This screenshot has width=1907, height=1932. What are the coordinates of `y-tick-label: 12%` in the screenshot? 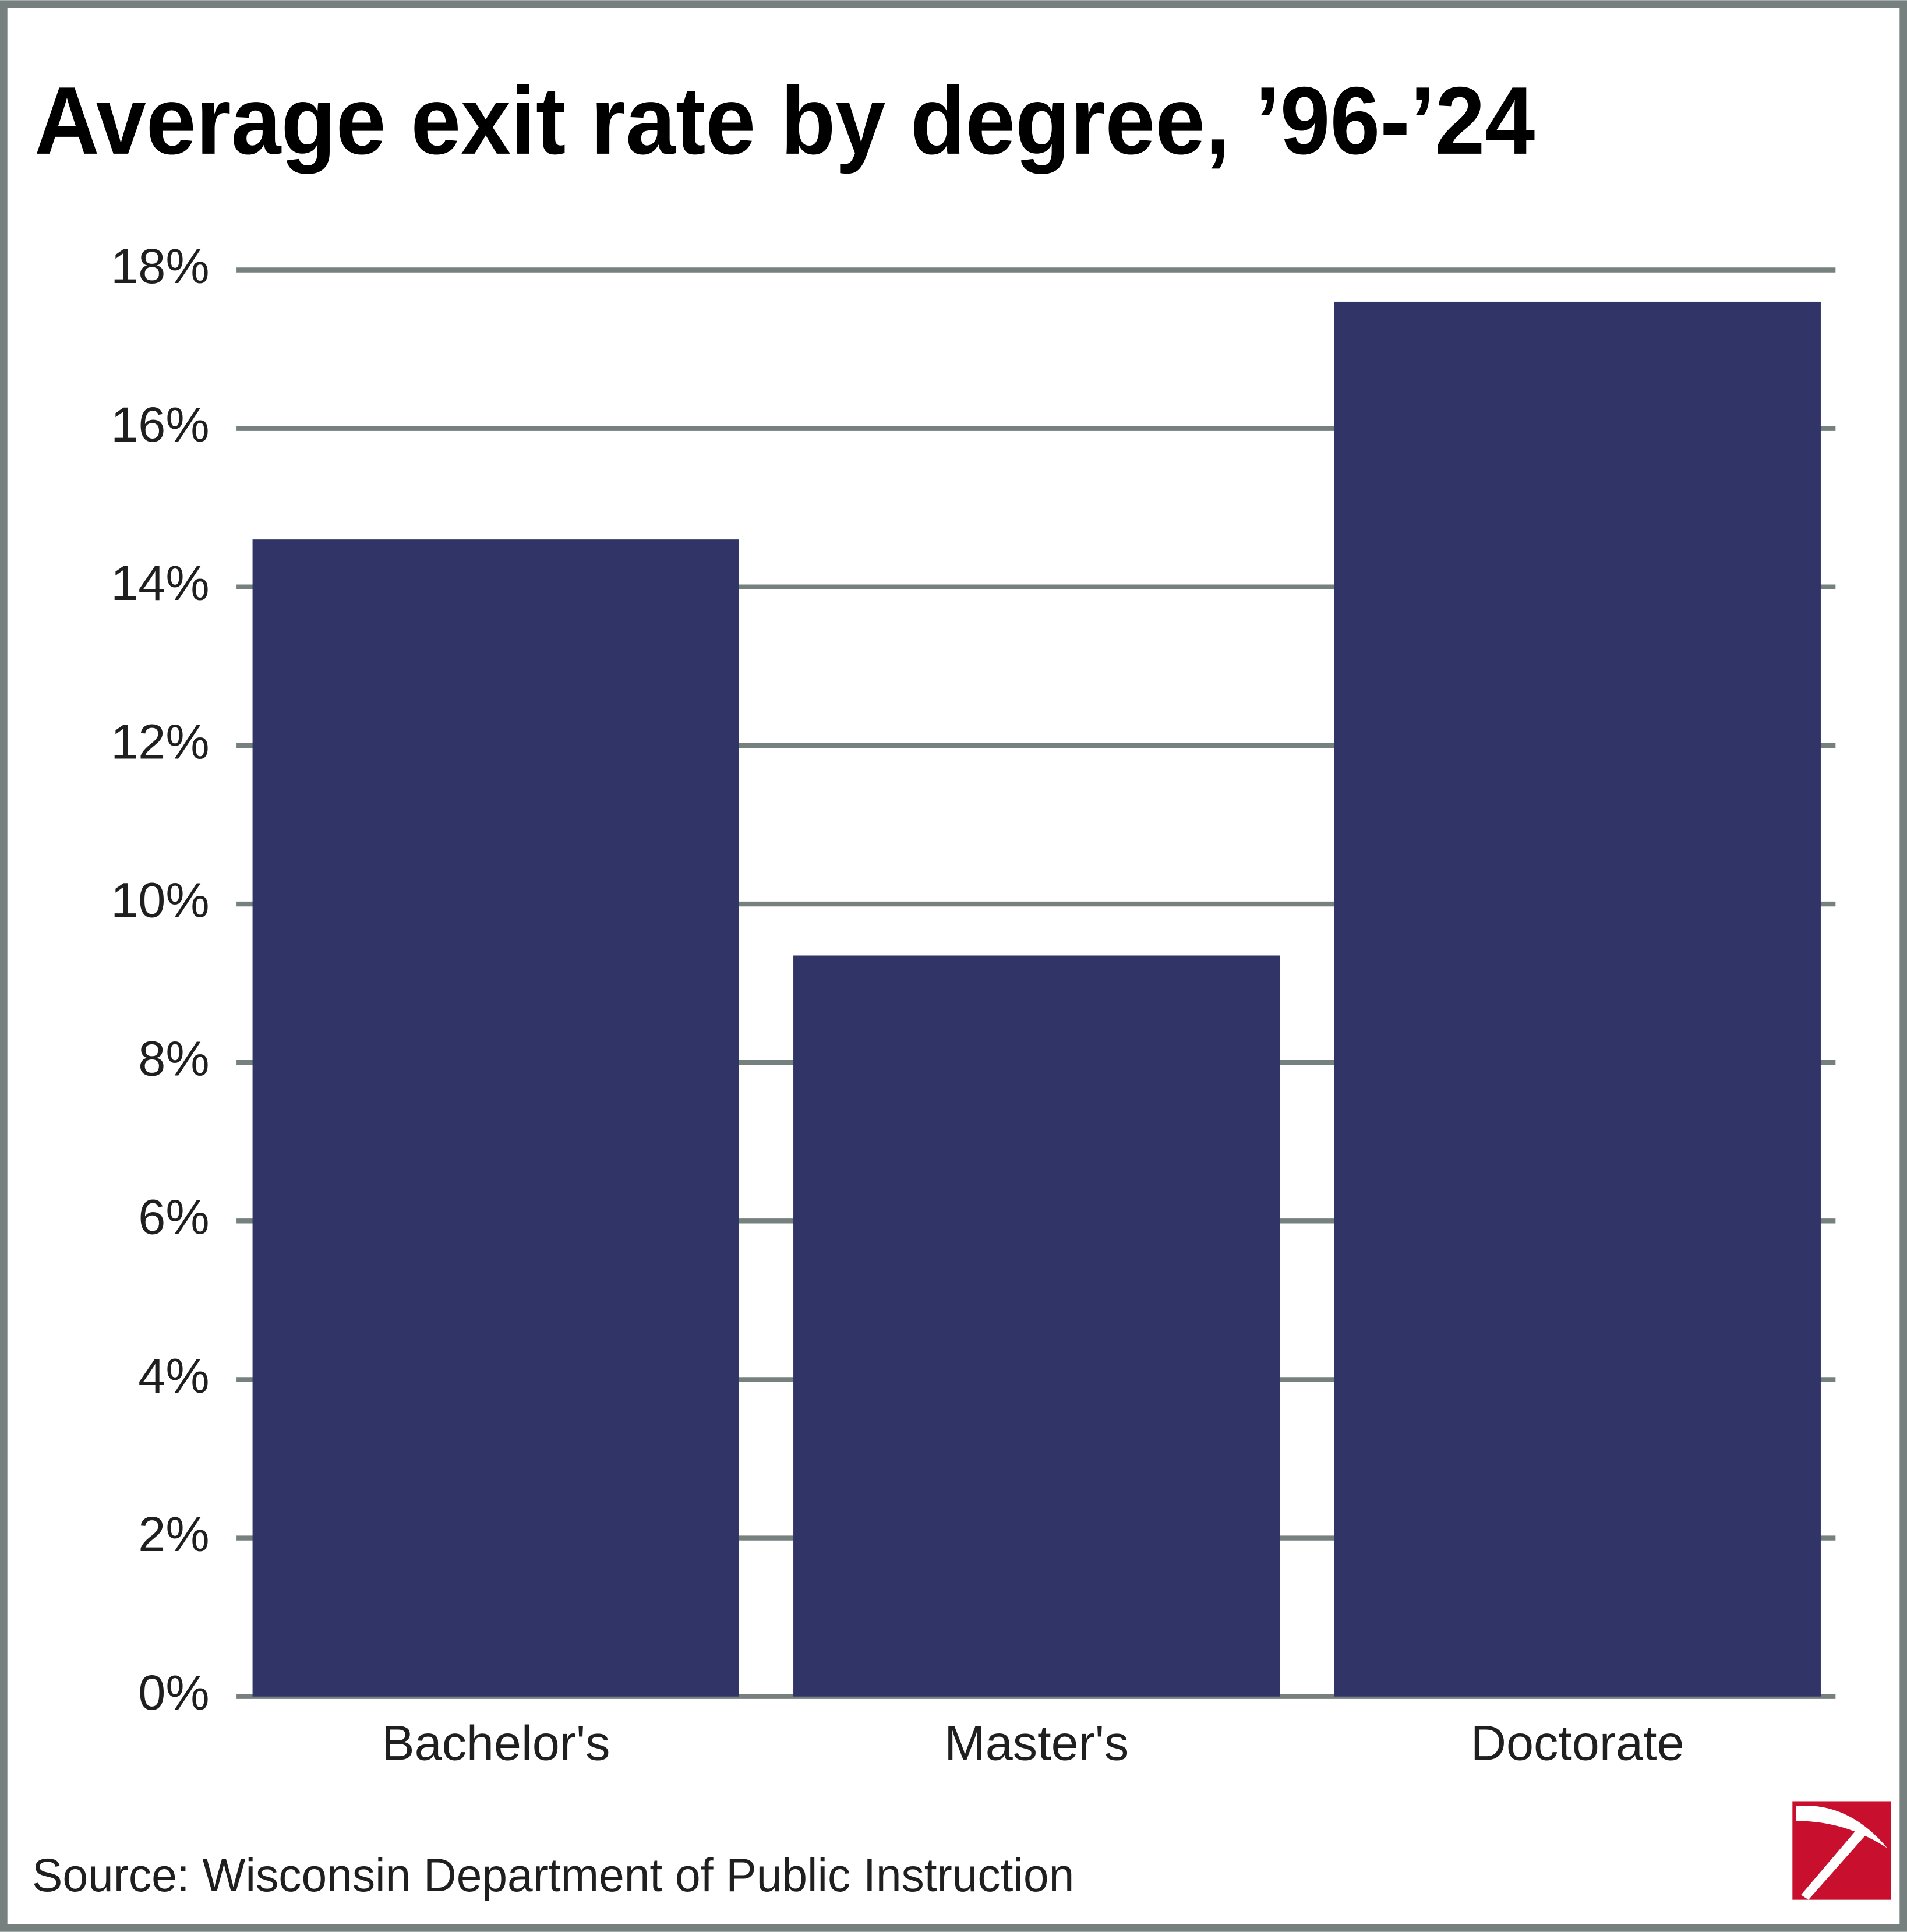 It's located at (160, 741).